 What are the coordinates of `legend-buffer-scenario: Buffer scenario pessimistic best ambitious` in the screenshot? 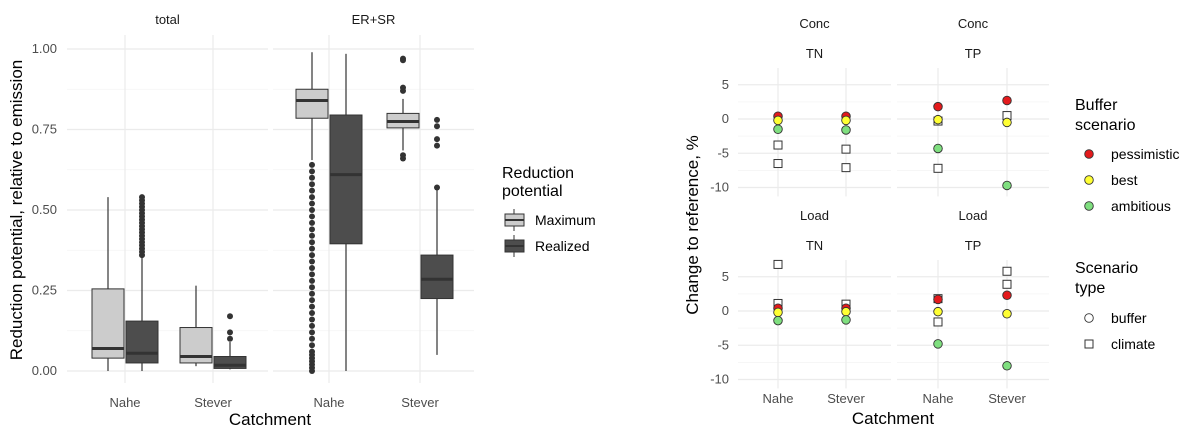 It's located at (1127, 155).